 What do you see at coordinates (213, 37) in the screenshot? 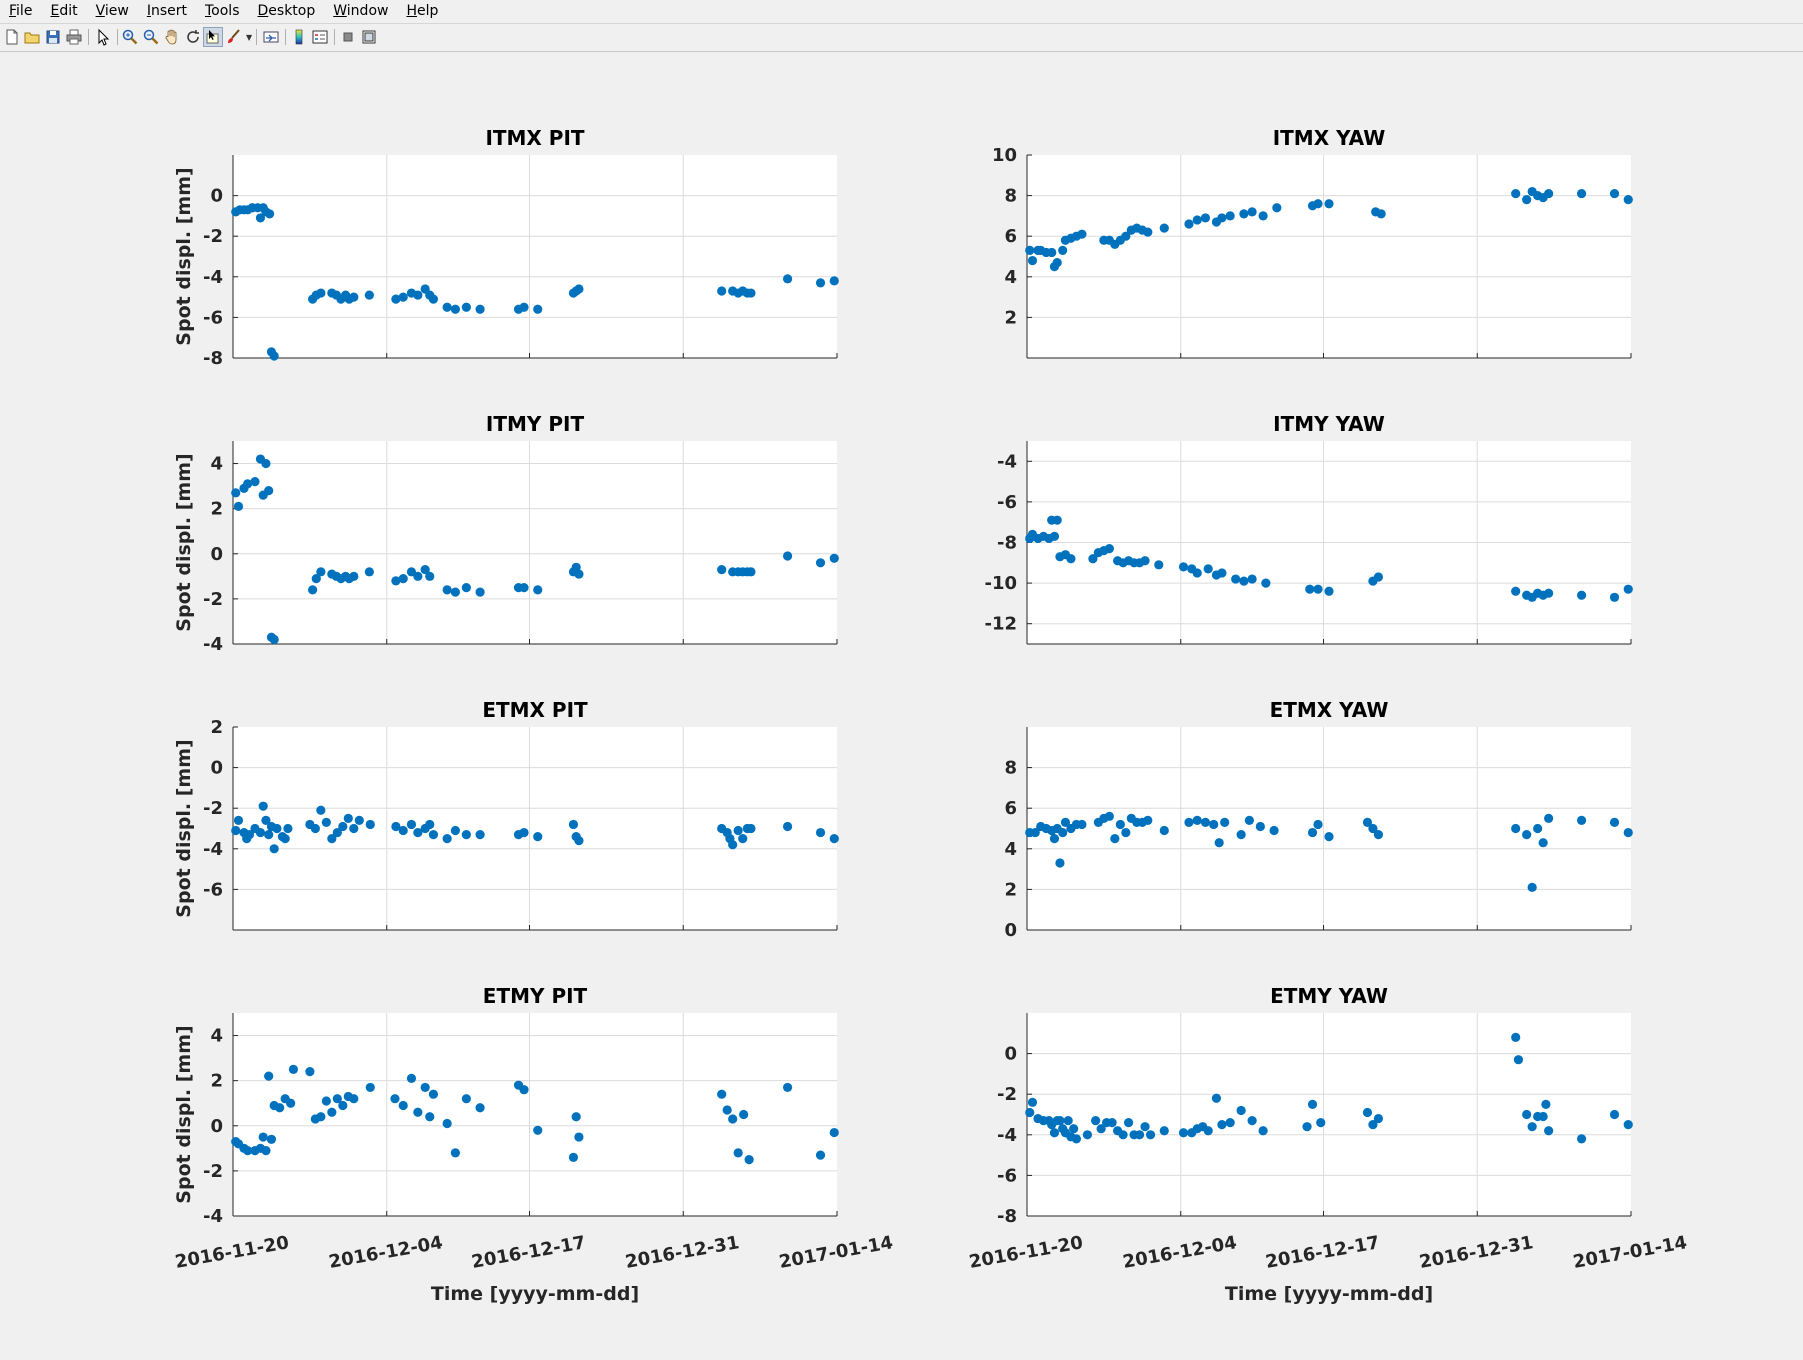
I see `data-cursor-icon` at bounding box center [213, 37].